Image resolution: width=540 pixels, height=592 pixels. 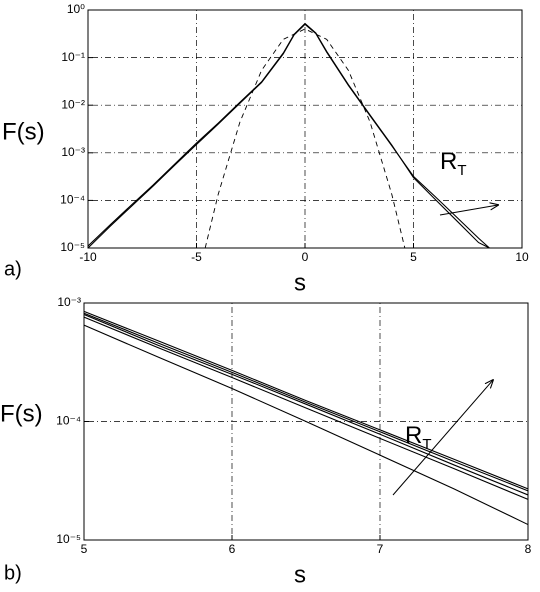 What do you see at coordinates (305, 257) in the screenshot?
I see `x-tick-label: 0` at bounding box center [305, 257].